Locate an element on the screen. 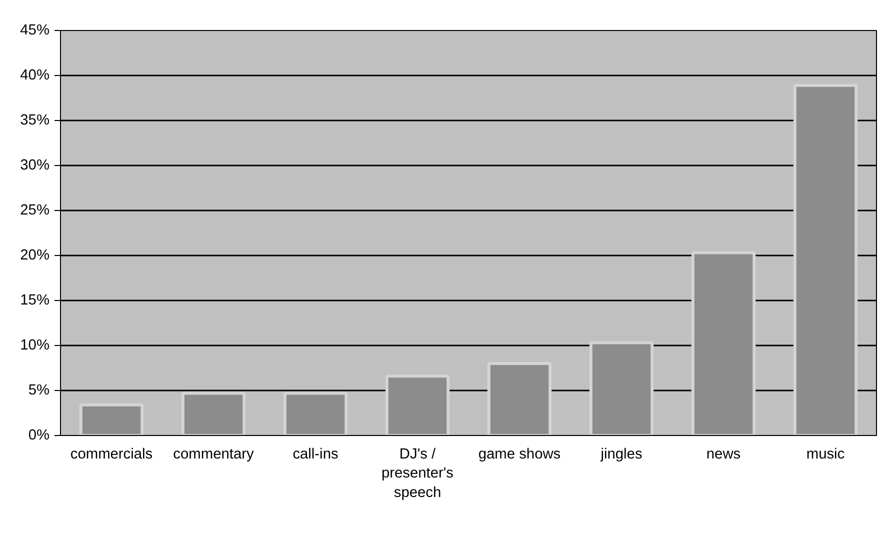 The image size is (884, 535). y-tick-label: 35% is located at coordinates (35, 120).